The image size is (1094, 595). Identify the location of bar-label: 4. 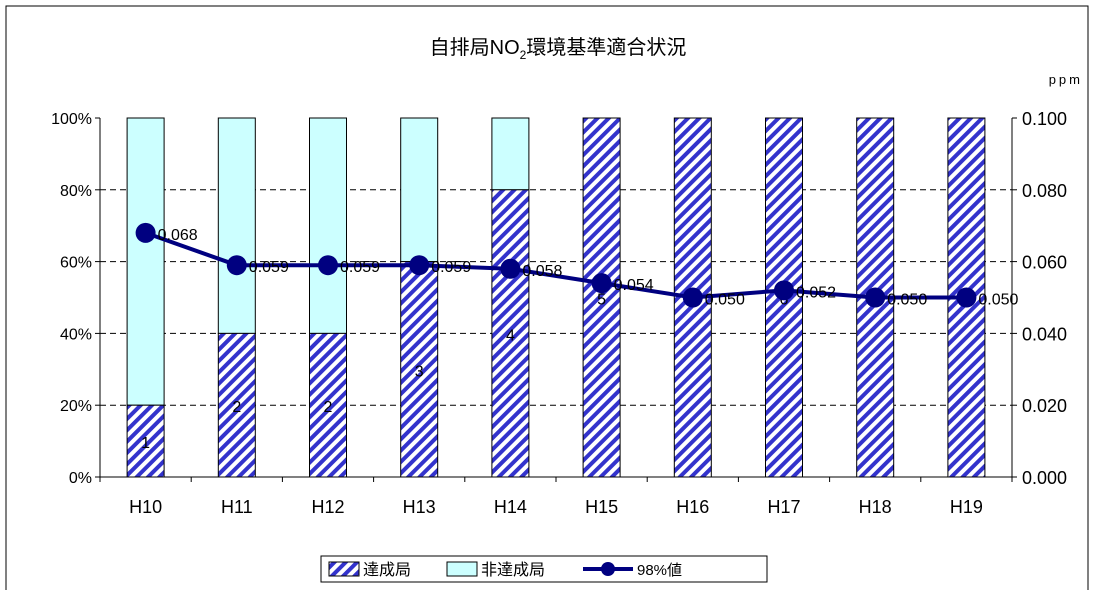
(510, 335).